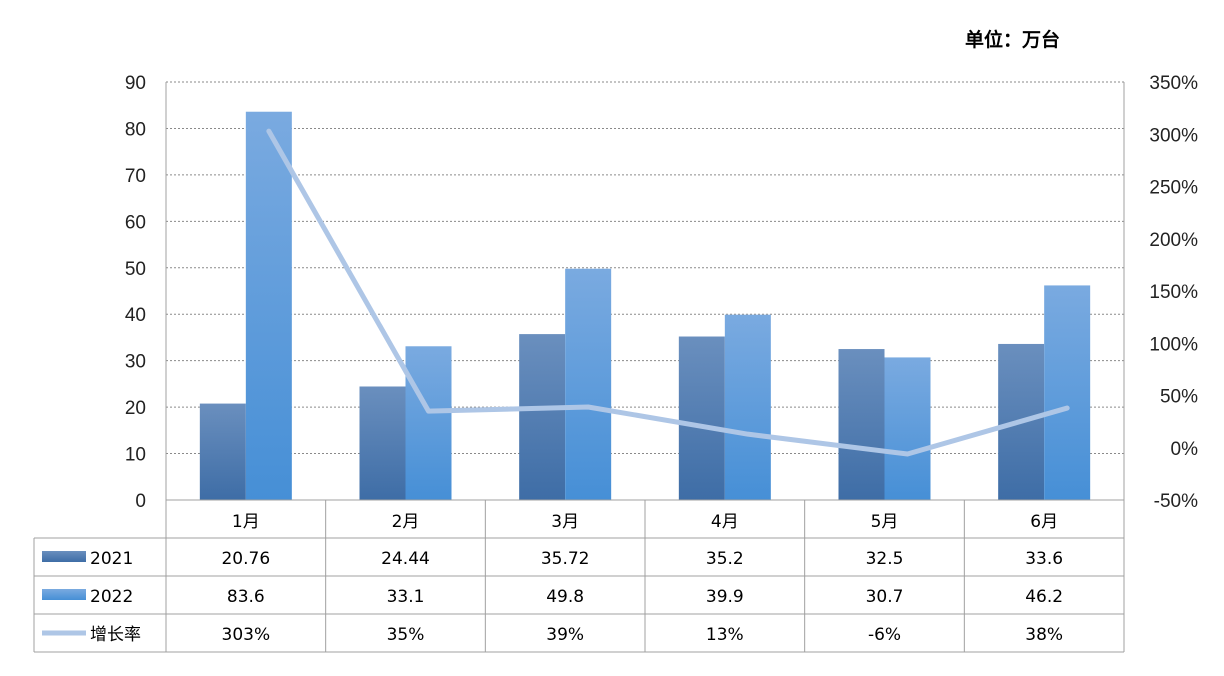 The height and width of the screenshot is (676, 1224). I want to click on legend-key-2022, so click(64, 594).